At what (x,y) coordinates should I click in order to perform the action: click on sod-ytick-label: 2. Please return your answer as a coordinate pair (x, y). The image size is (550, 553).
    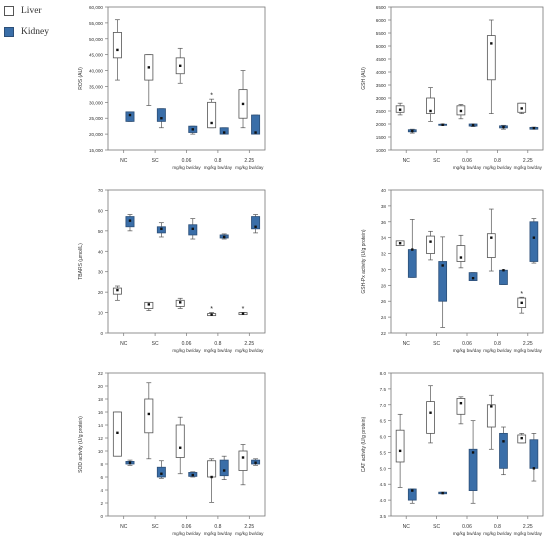
    Looking at the image, I should click on (101, 503).